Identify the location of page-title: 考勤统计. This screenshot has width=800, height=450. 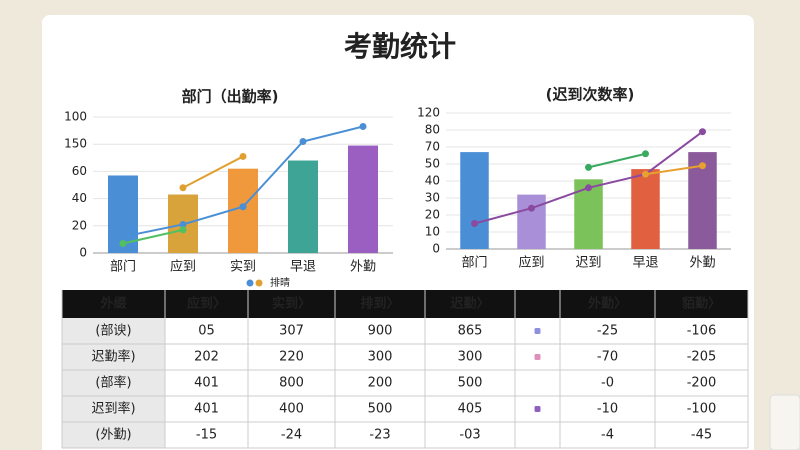
(400, 46).